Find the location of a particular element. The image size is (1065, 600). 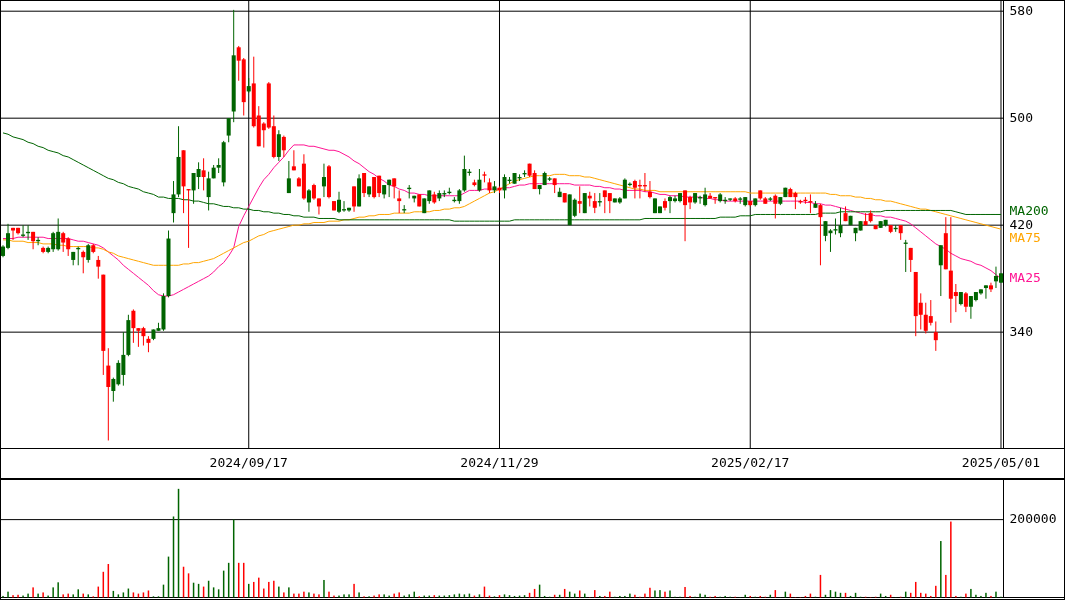

line-series is located at coordinates (502, 219).